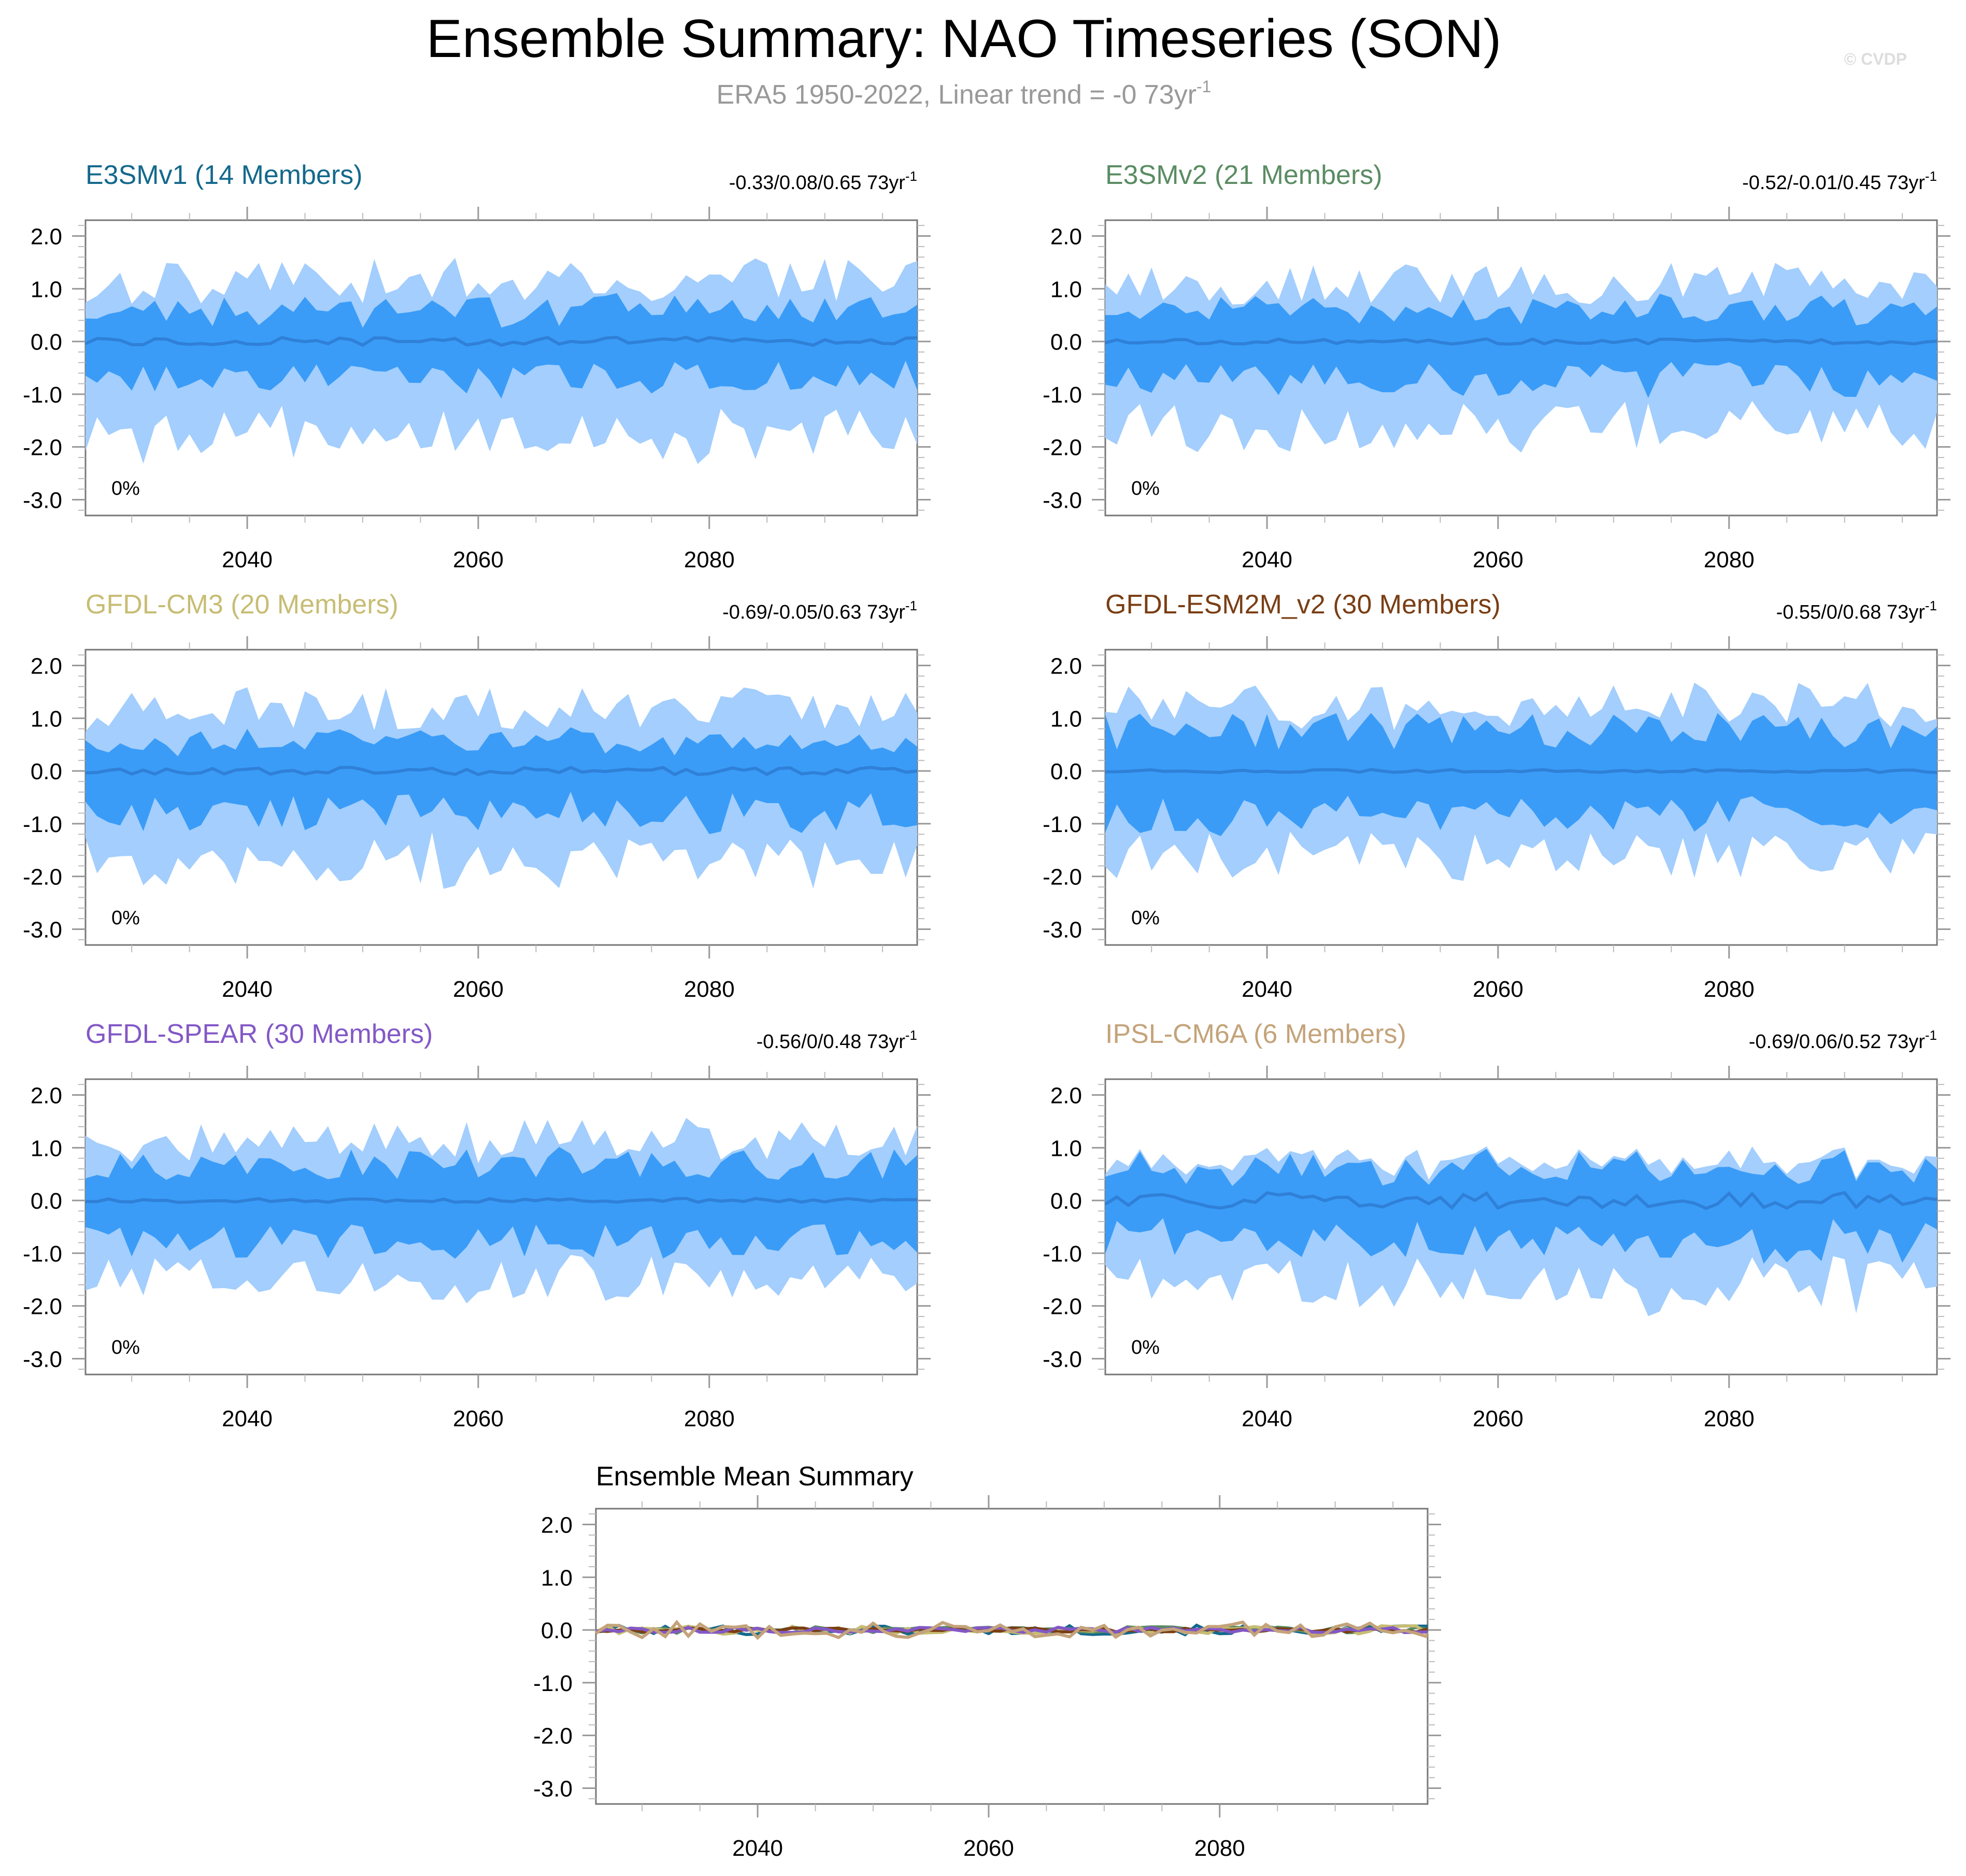  What do you see at coordinates (247, 989) in the screenshot?
I see `panel-3-xtick-label: 2040` at bounding box center [247, 989].